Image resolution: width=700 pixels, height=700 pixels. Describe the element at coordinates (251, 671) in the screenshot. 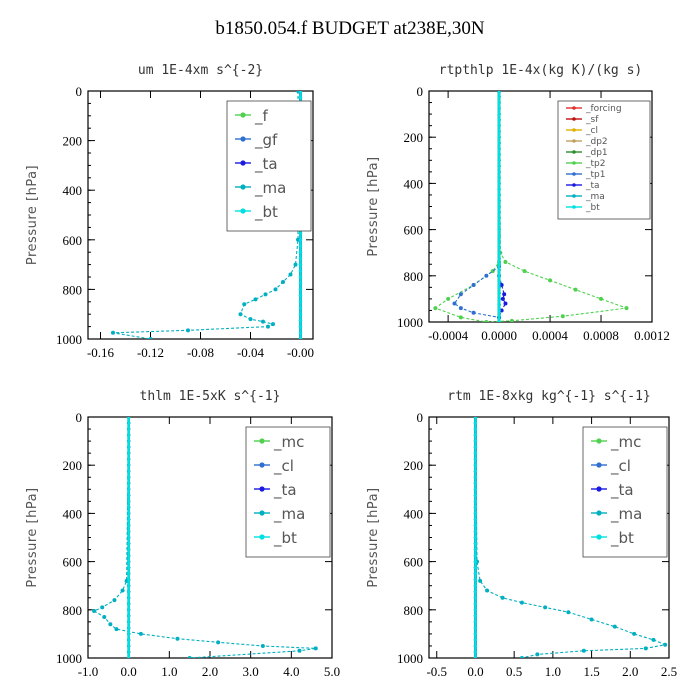

I see `x-tick-label: 3.0` at that location.